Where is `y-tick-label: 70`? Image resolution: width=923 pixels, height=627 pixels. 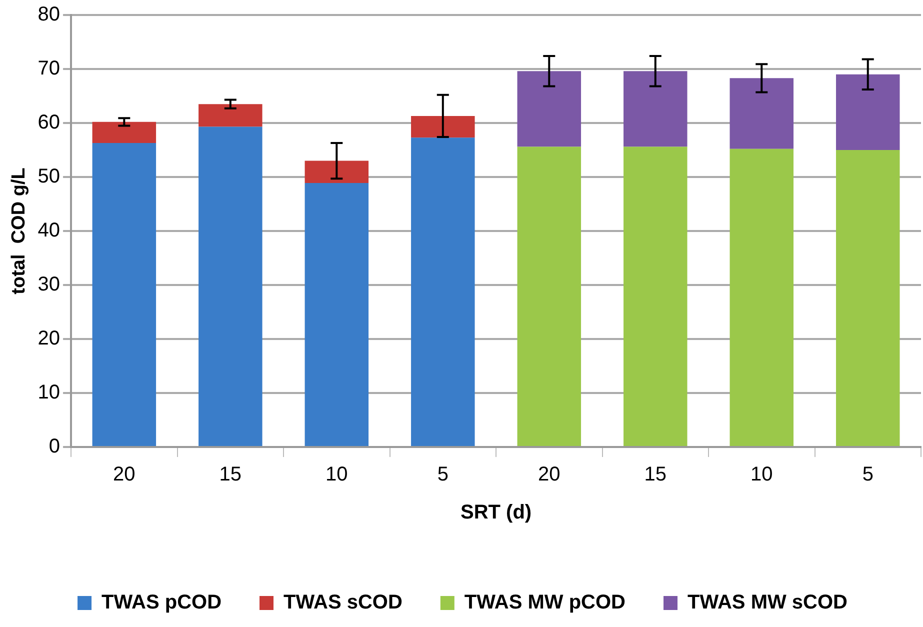
y-tick-label: 70 is located at coordinates (49, 69).